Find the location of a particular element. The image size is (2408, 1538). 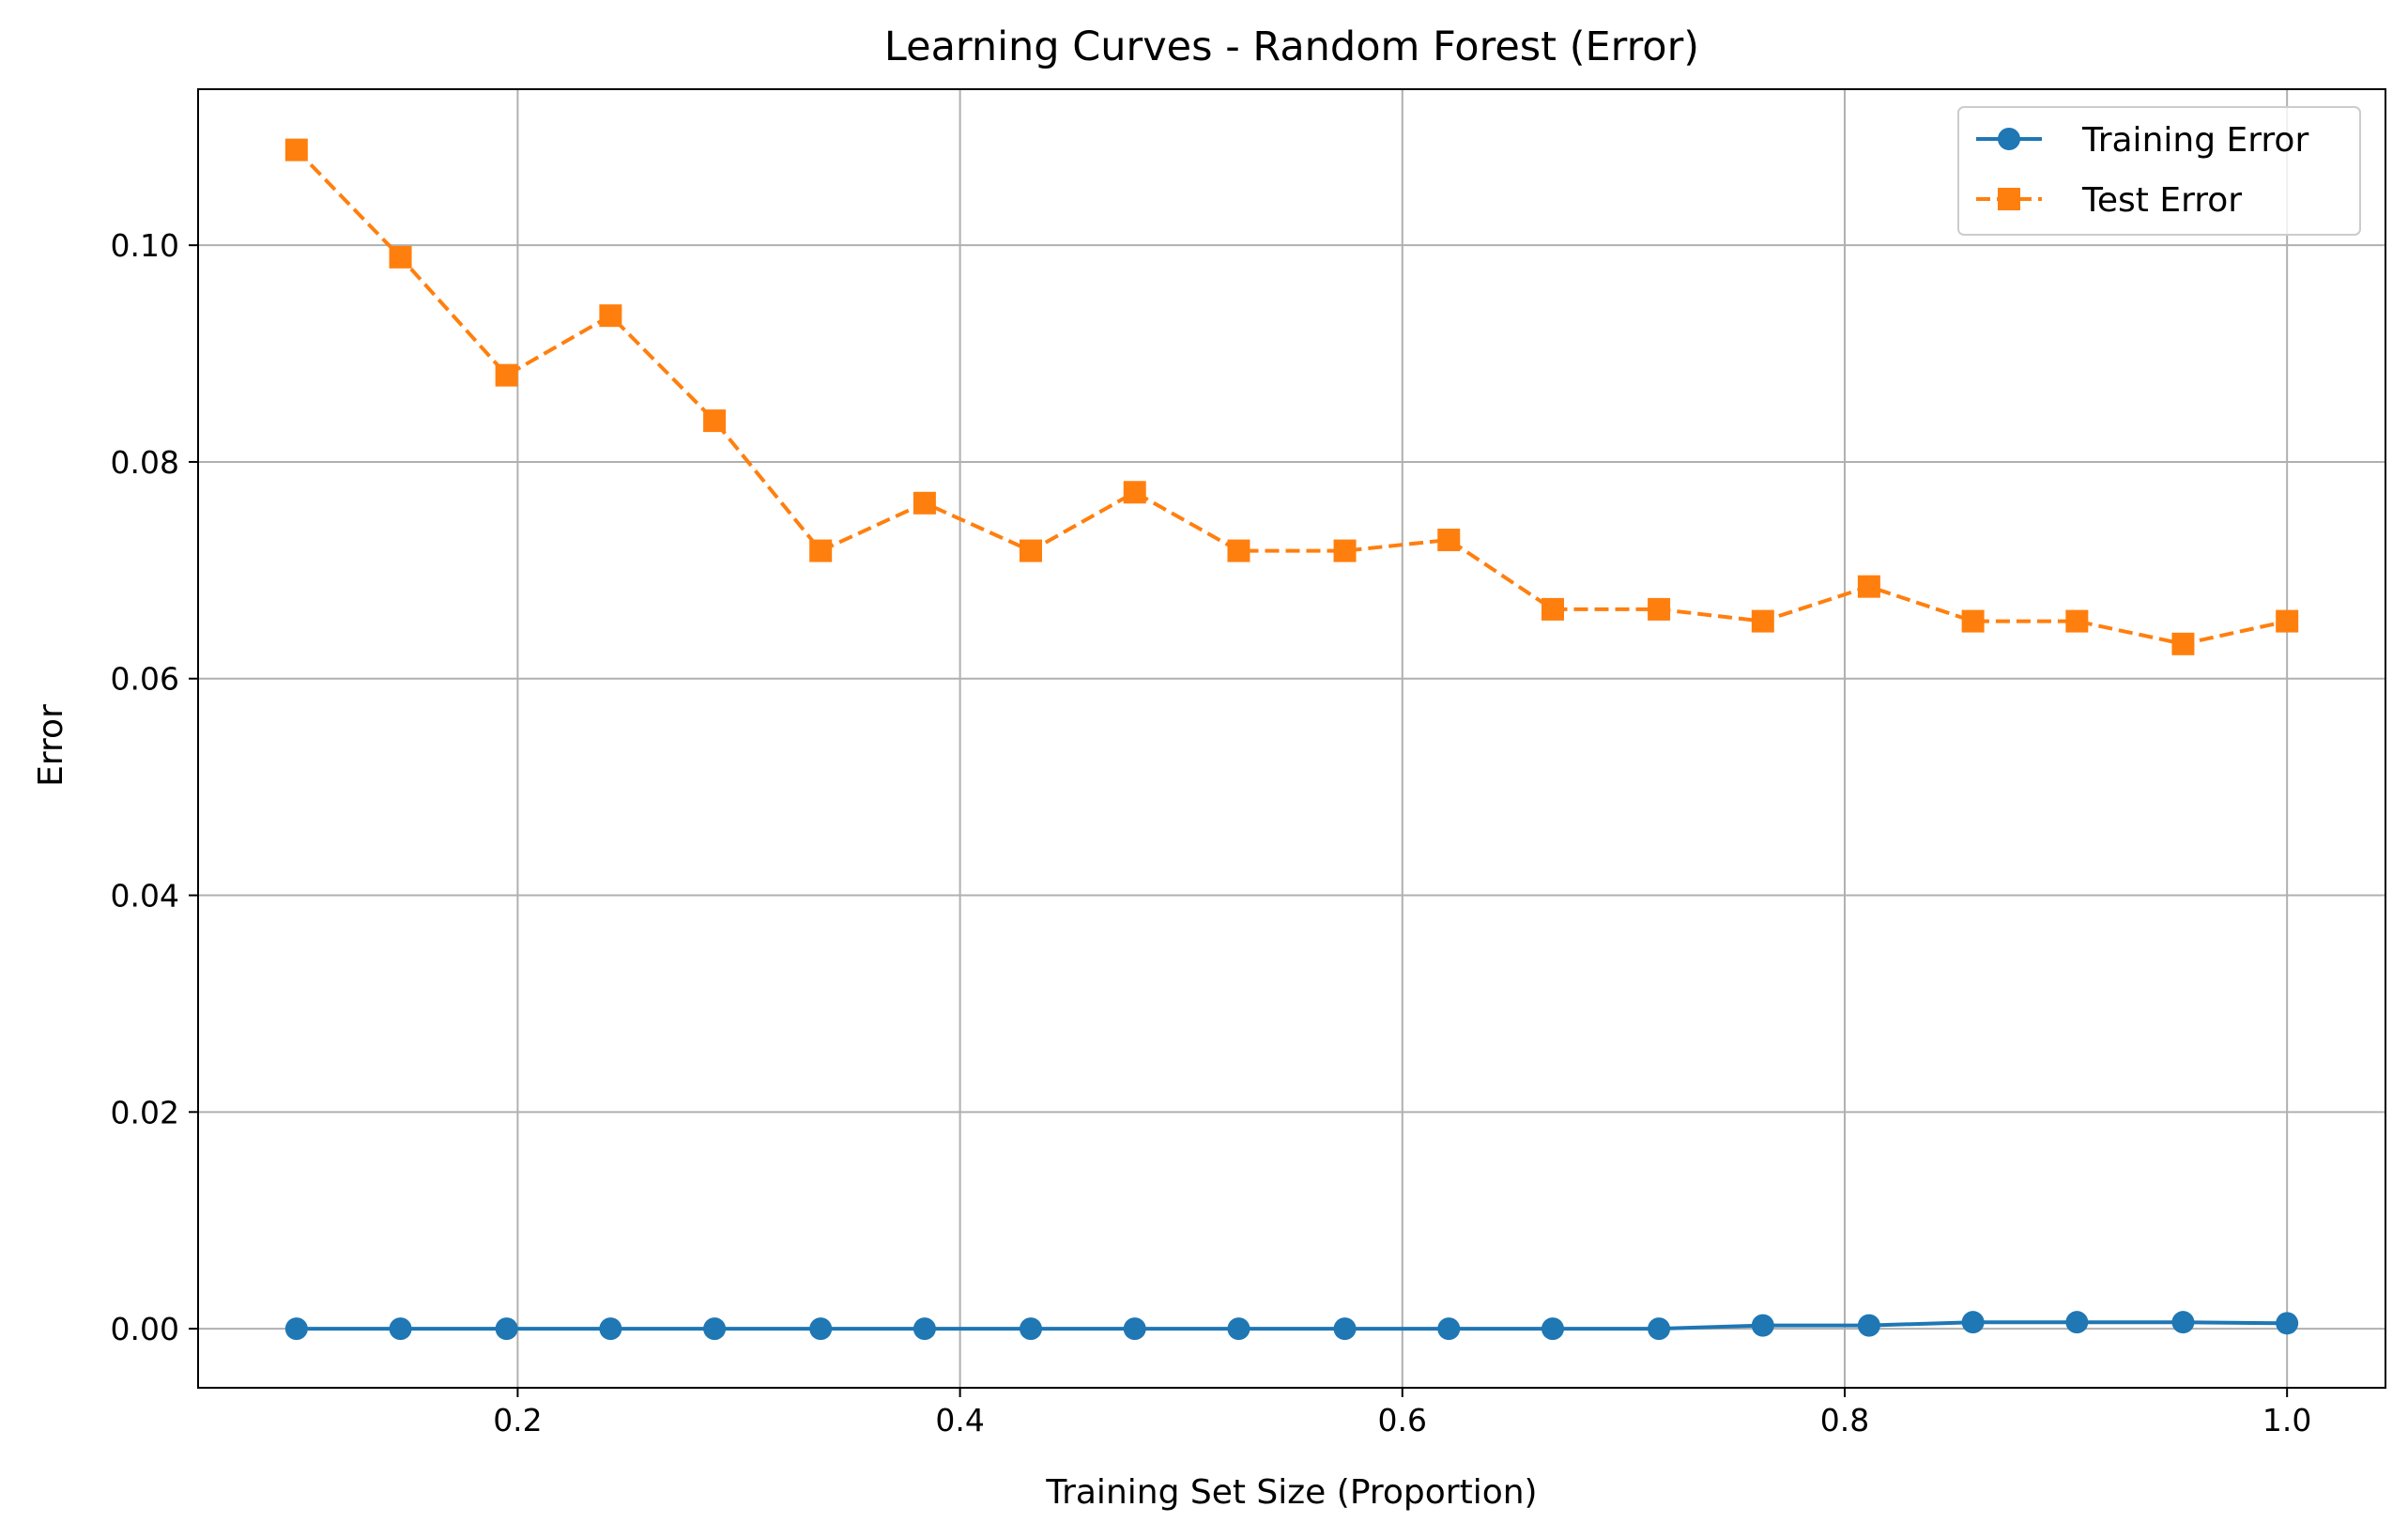

x-tick-label: 0.8 is located at coordinates (1844, 1420).